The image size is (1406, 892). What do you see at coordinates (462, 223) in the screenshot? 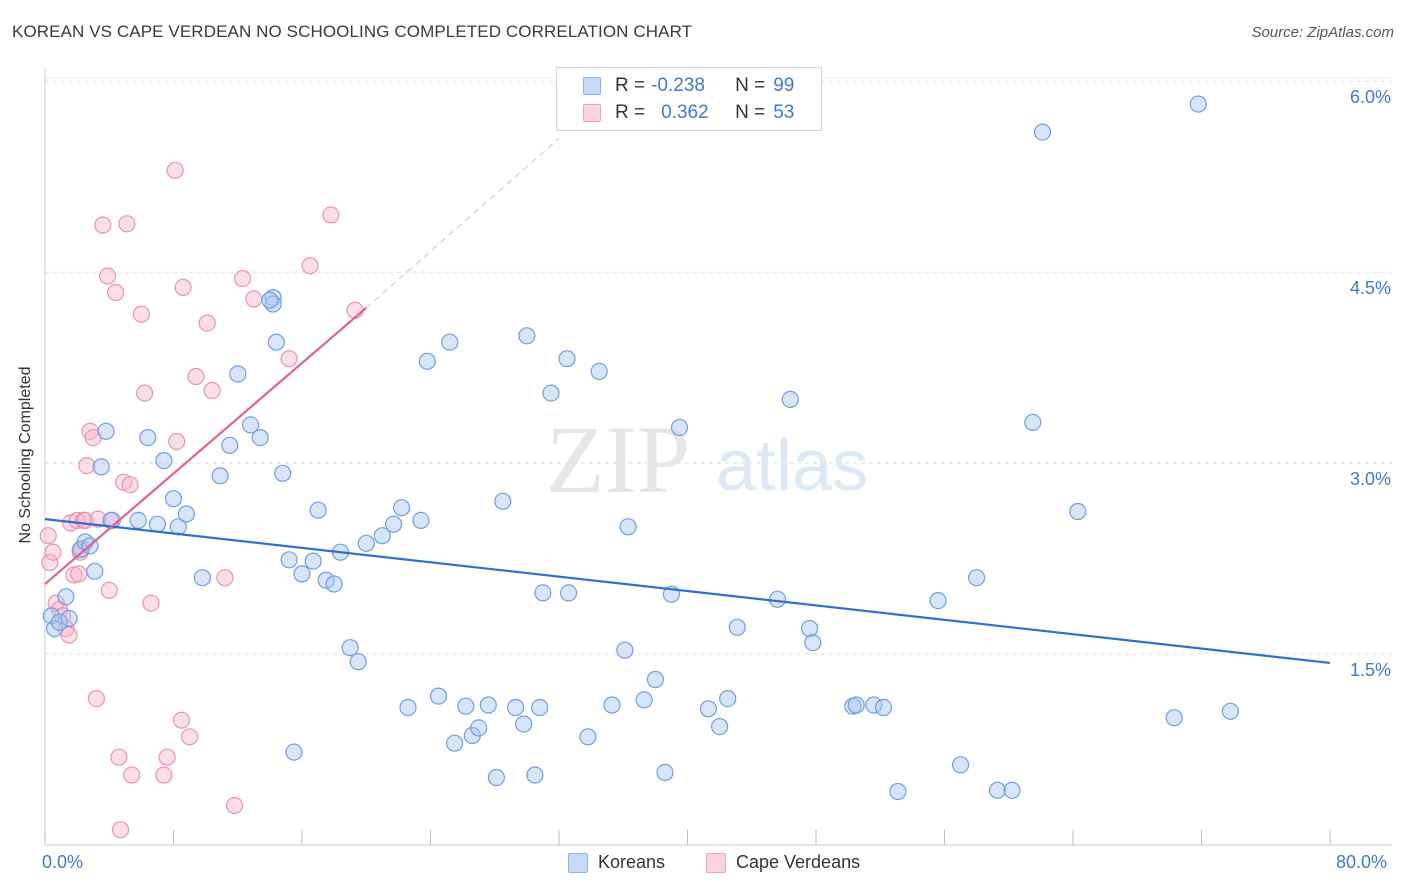
I see `cape-verdeans-trend-extension` at bounding box center [462, 223].